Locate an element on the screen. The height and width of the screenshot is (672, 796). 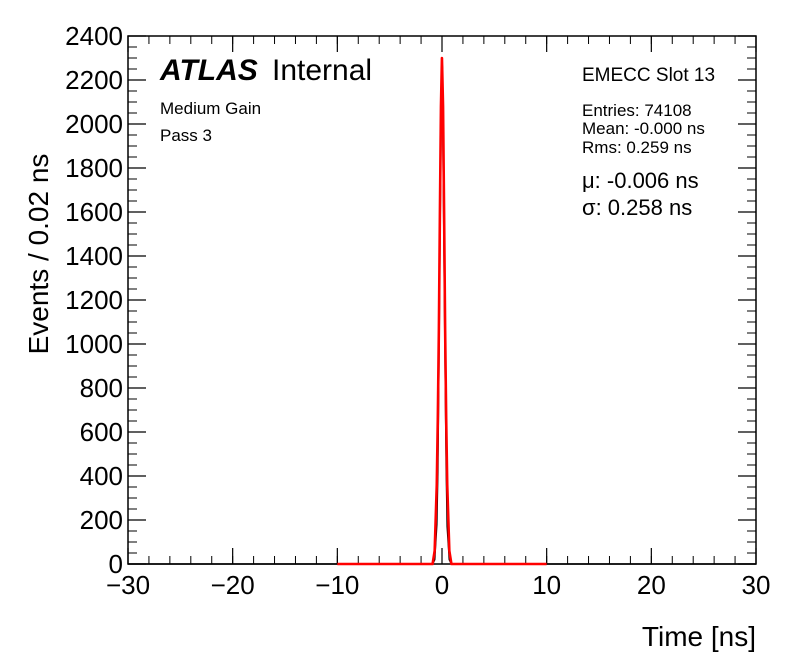
y-tick-label: 600 is located at coordinates (101, 432).